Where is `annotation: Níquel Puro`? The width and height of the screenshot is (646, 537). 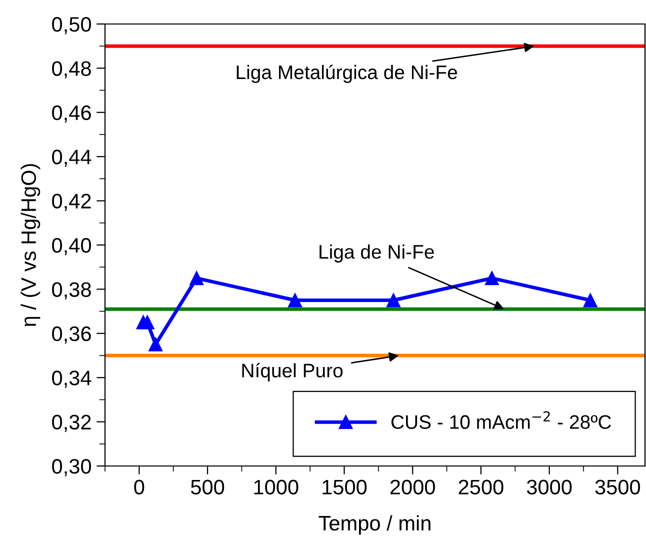
annotation: Níquel Puro is located at coordinates (292, 372).